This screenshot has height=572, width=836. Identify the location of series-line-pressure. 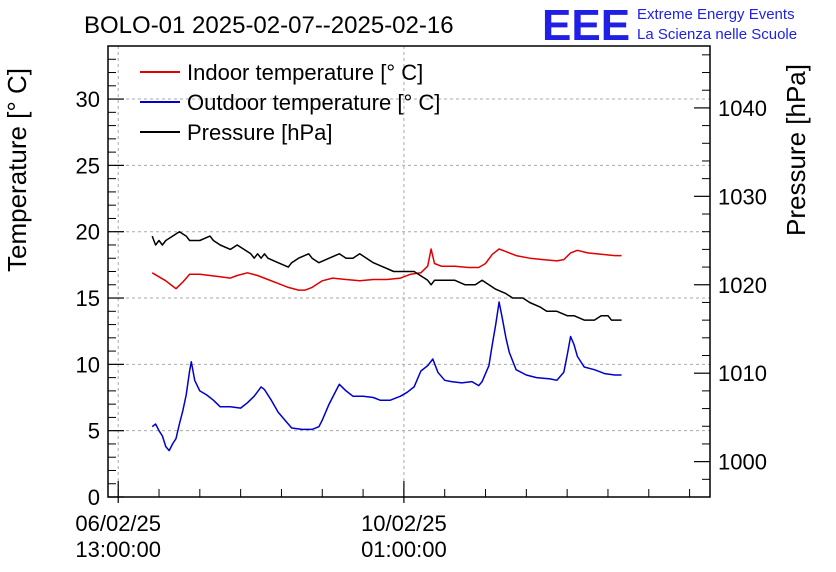
(386, 275).